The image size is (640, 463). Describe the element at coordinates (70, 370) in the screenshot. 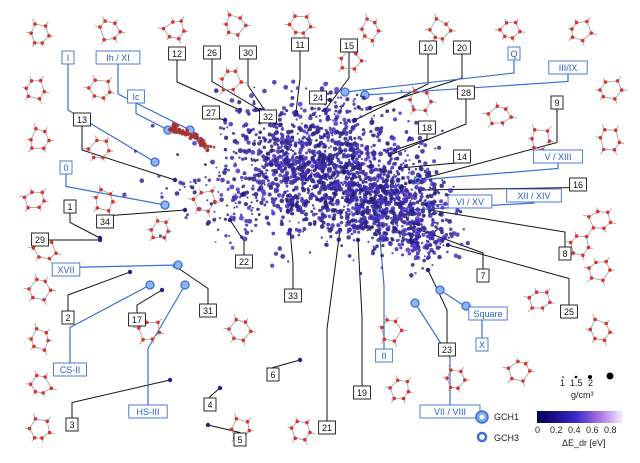

I see `phase-label: CS-II` at that location.